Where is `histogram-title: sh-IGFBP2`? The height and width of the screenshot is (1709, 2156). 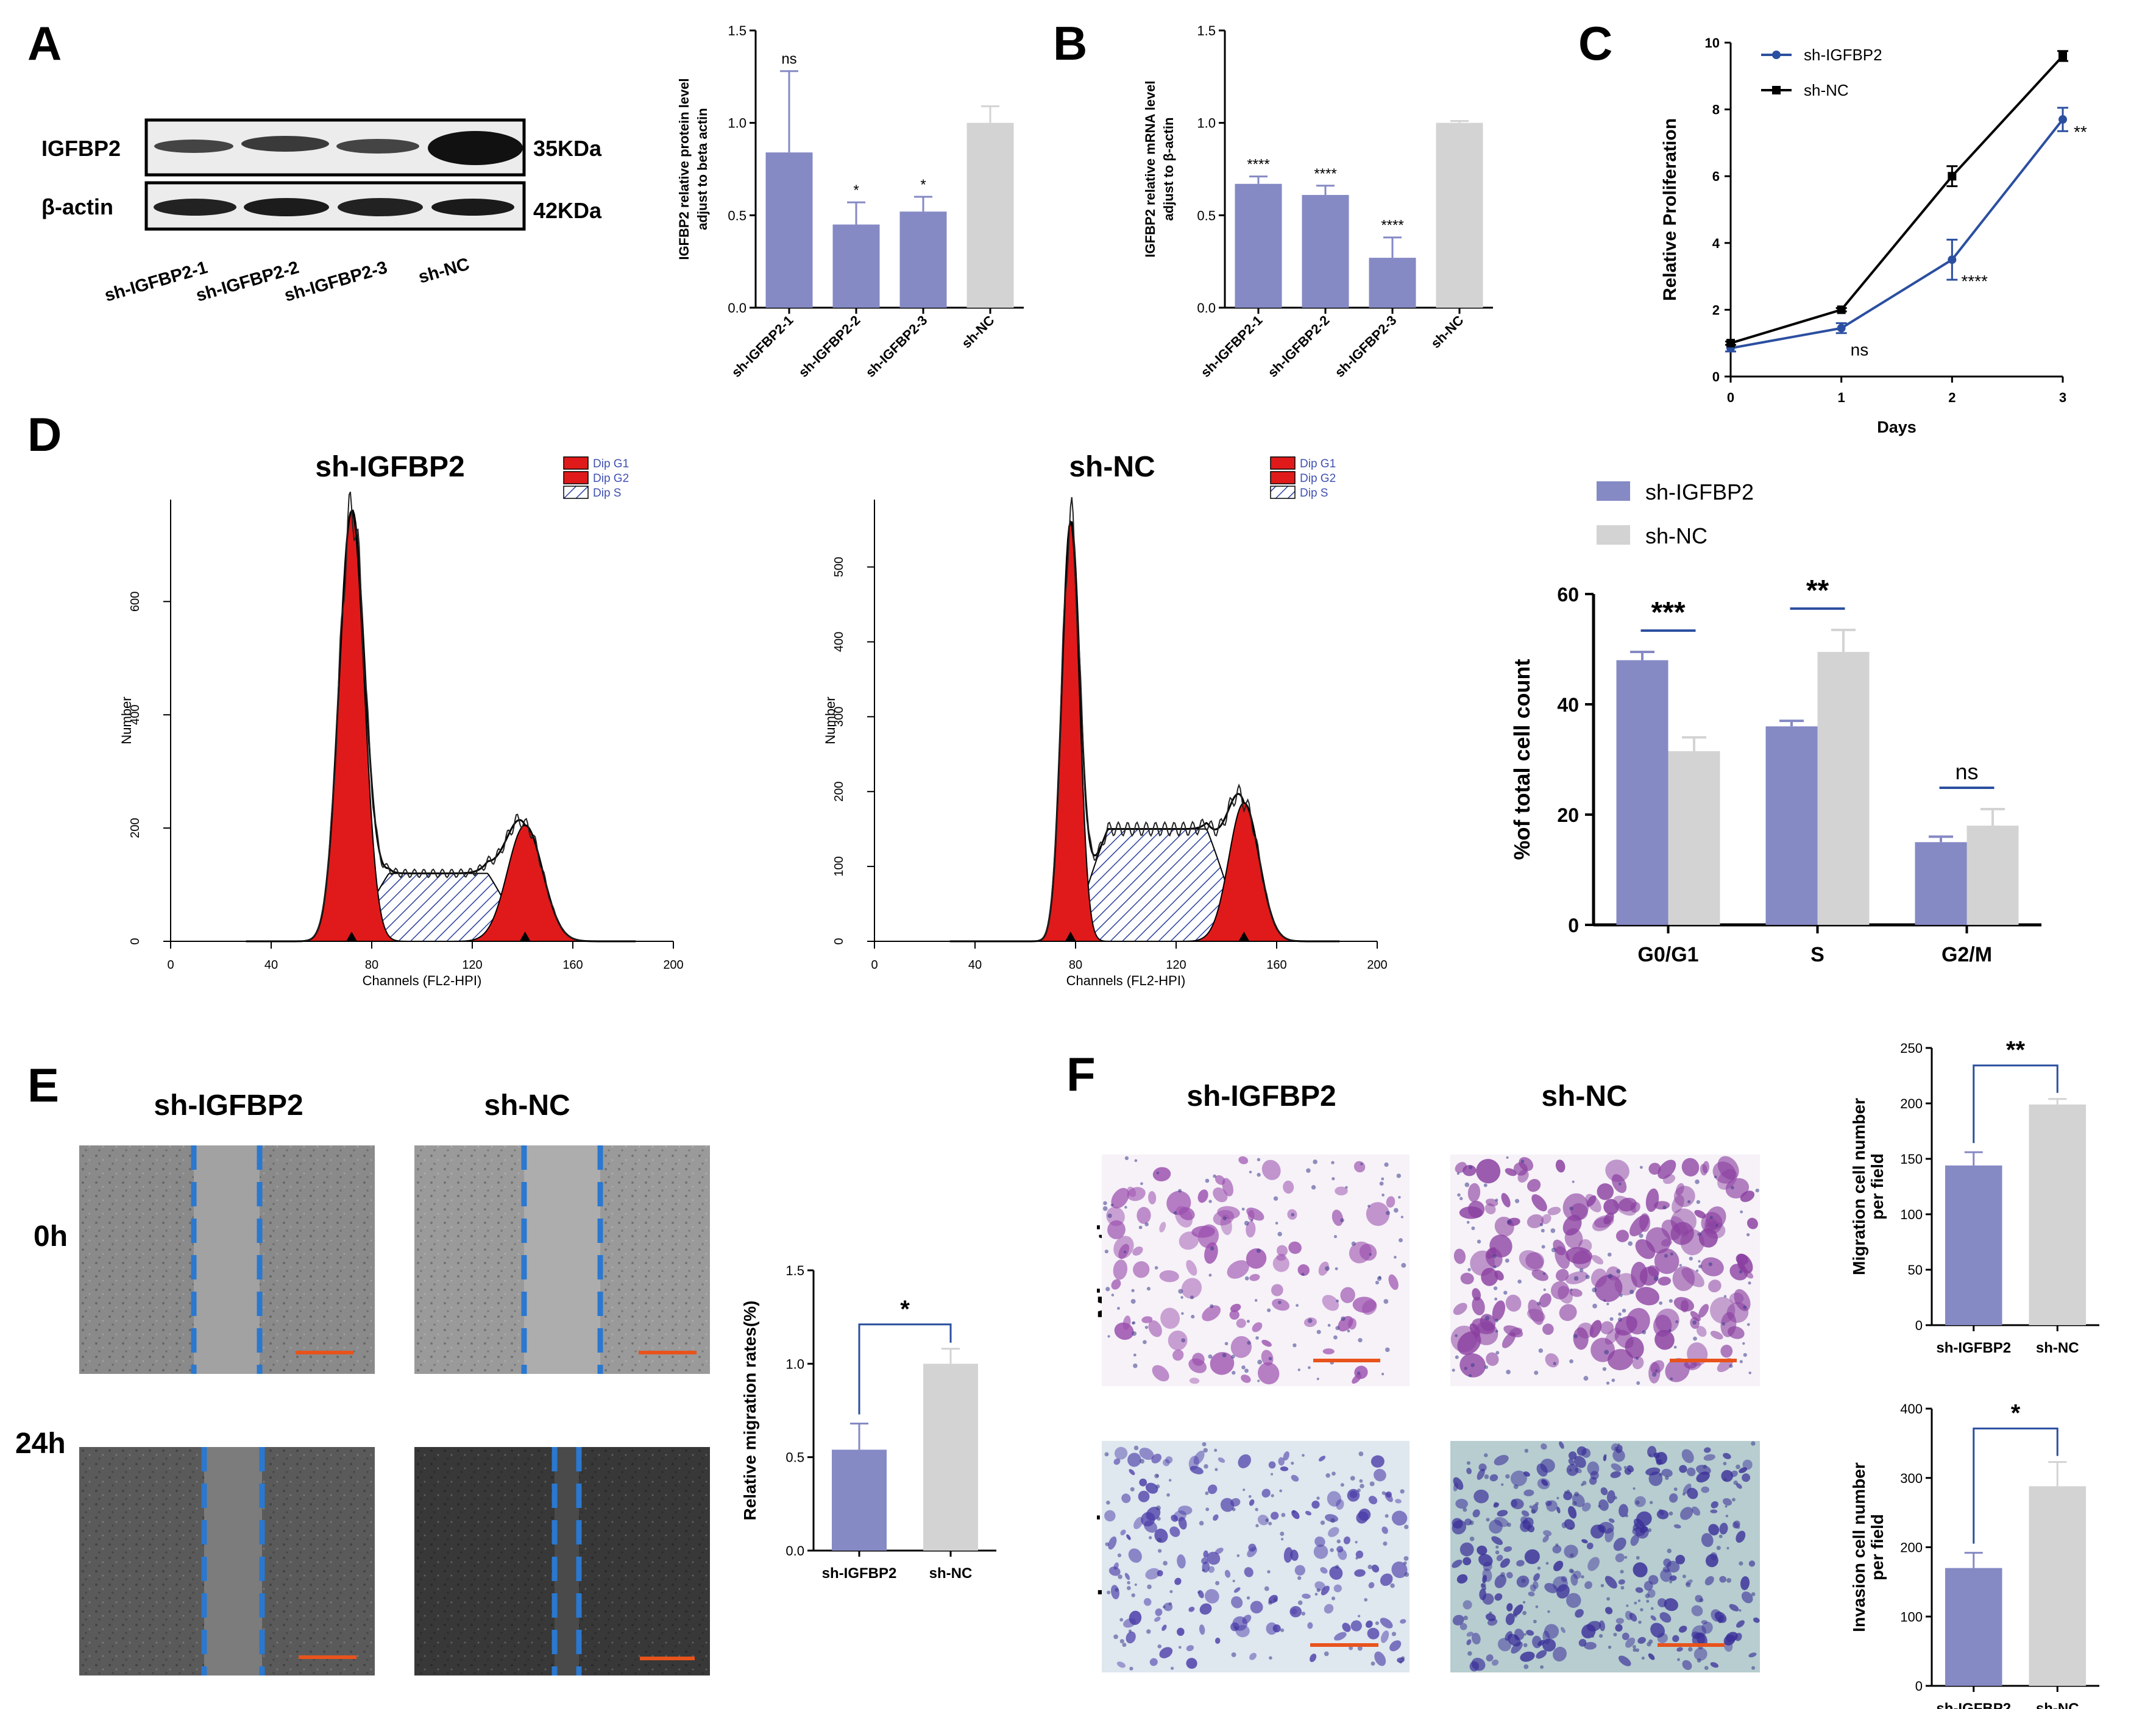
histogram-title: sh-IGFBP2 is located at coordinates (389, 467).